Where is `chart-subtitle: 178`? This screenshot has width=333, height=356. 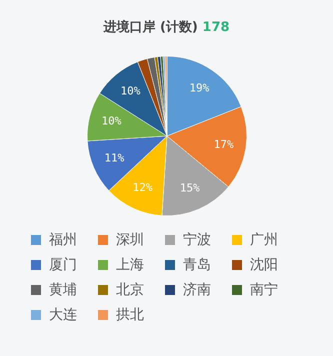 chart-subtitle: 178 is located at coordinates (216, 27).